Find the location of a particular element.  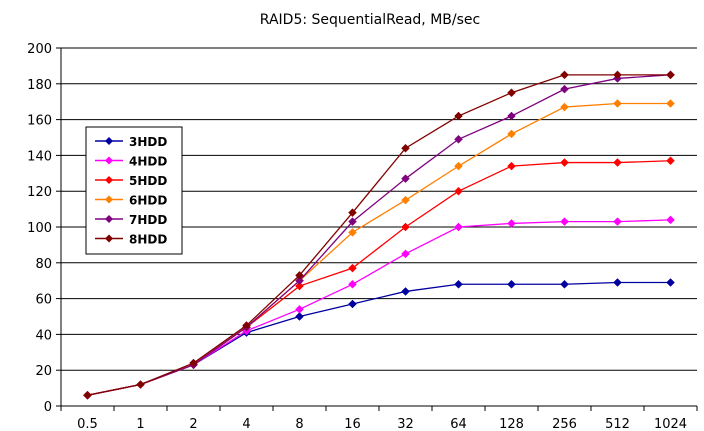

legend-item: 4HDD is located at coordinates (131, 162).